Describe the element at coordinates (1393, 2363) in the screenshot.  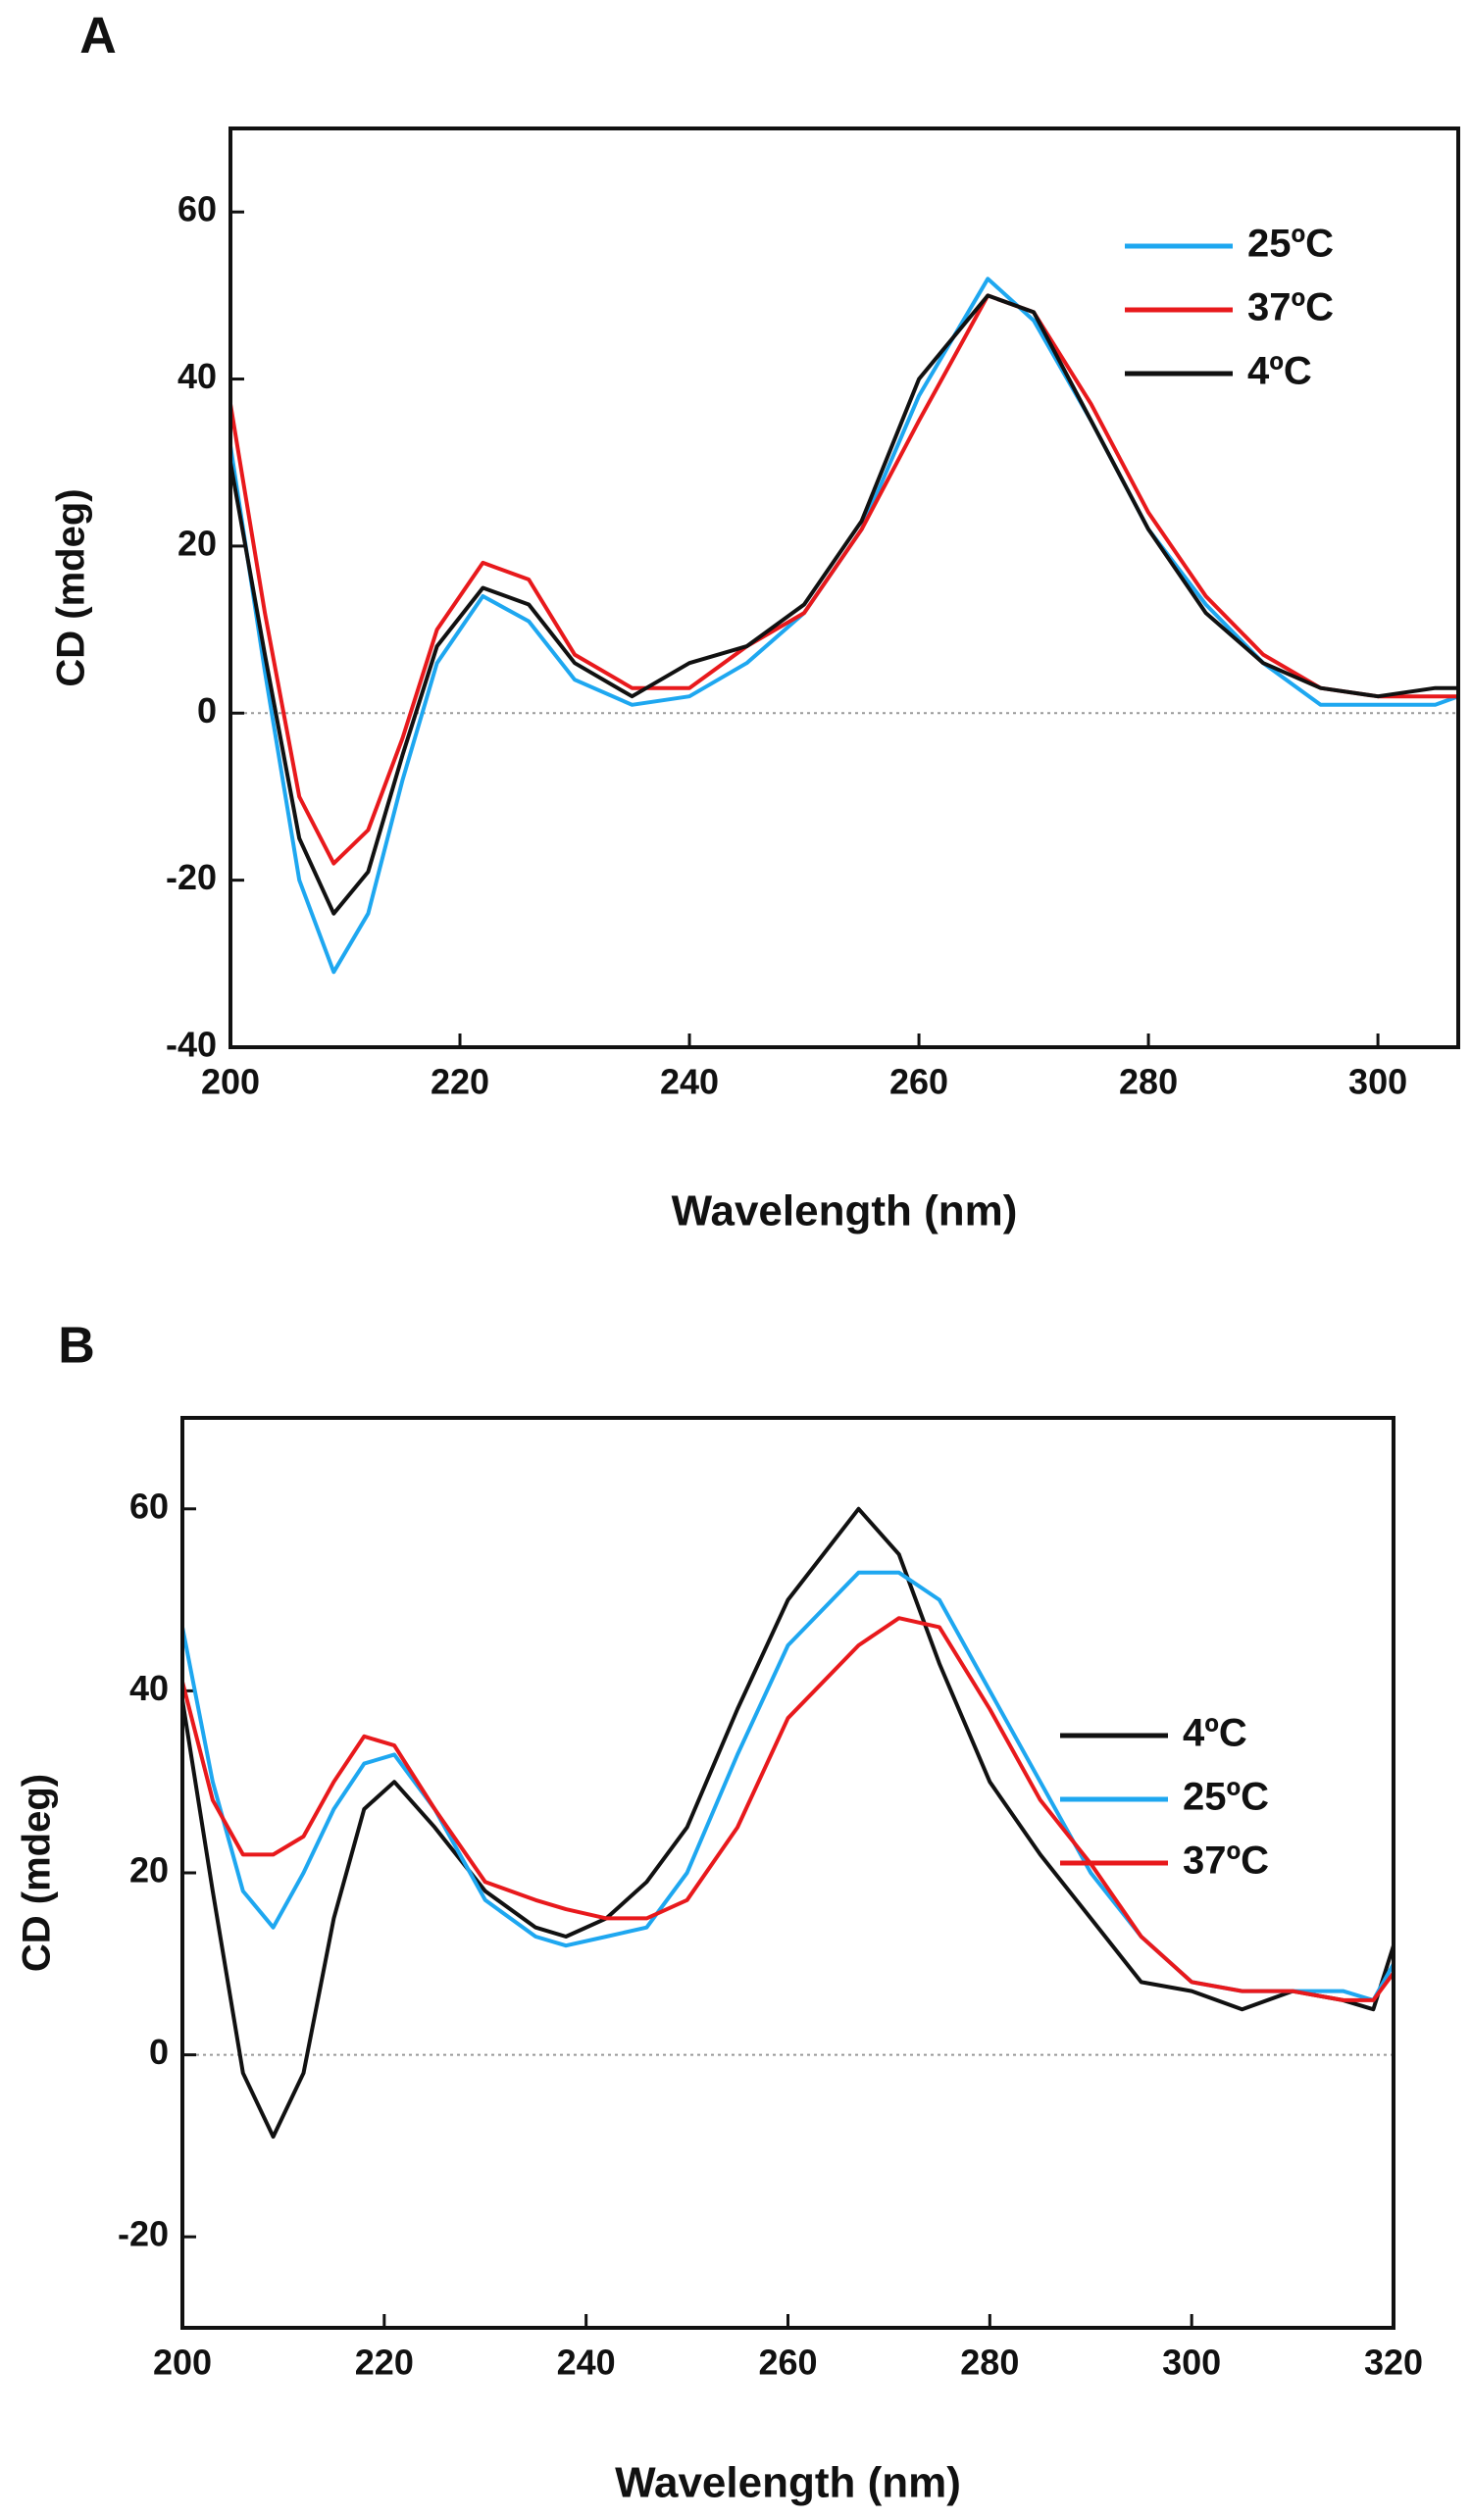
I see `x-tick-label: 320` at that location.